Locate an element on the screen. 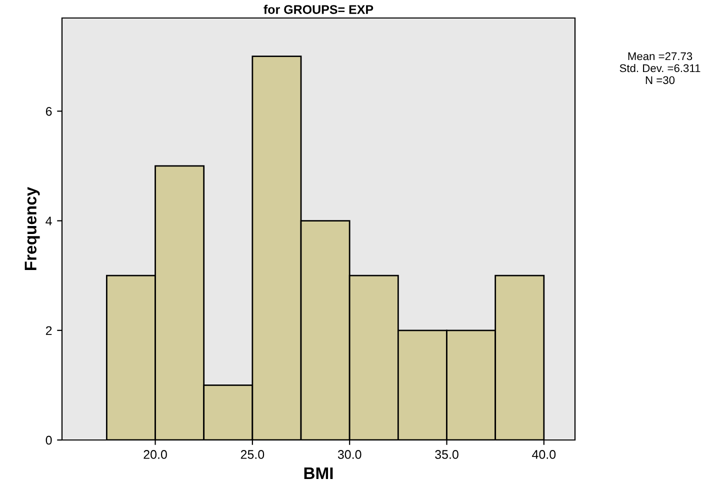 Image resolution: width=712 pixels, height=495 pixels. x-tick-label: 35.0 is located at coordinates (446, 454).